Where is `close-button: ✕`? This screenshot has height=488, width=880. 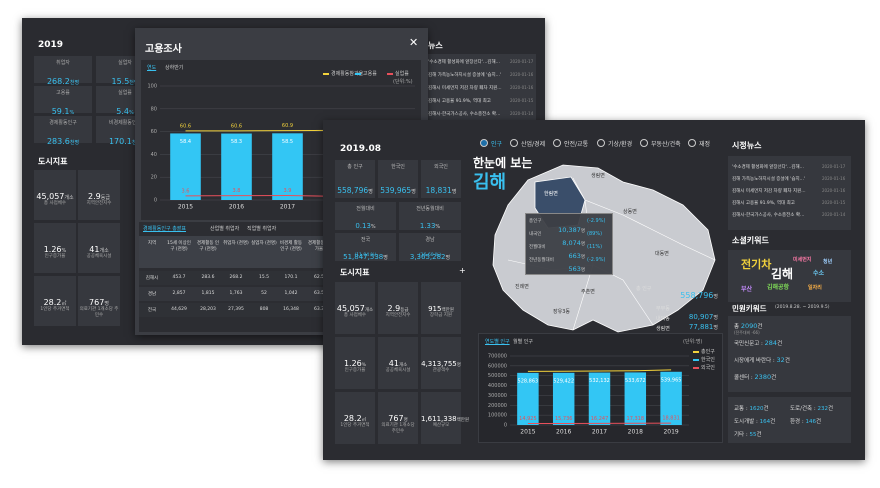 close-button: ✕ is located at coordinates (414, 42).